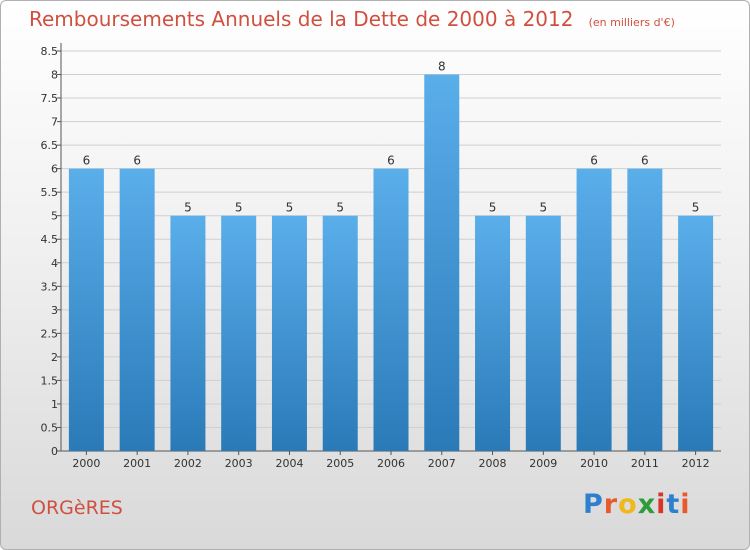  Describe the element at coordinates (77, 508) in the screenshot. I see `commune-name: ORGèRES` at that location.